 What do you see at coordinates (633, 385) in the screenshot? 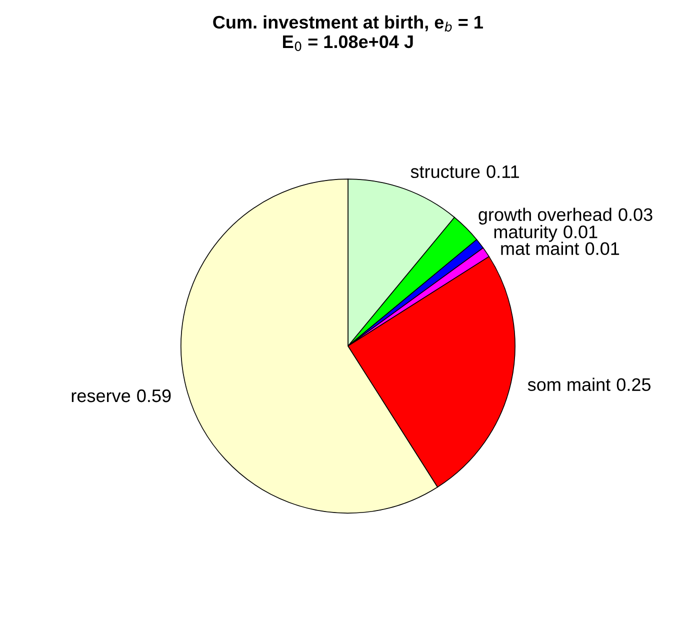
I see `data-label: 0.25` at bounding box center [633, 385].